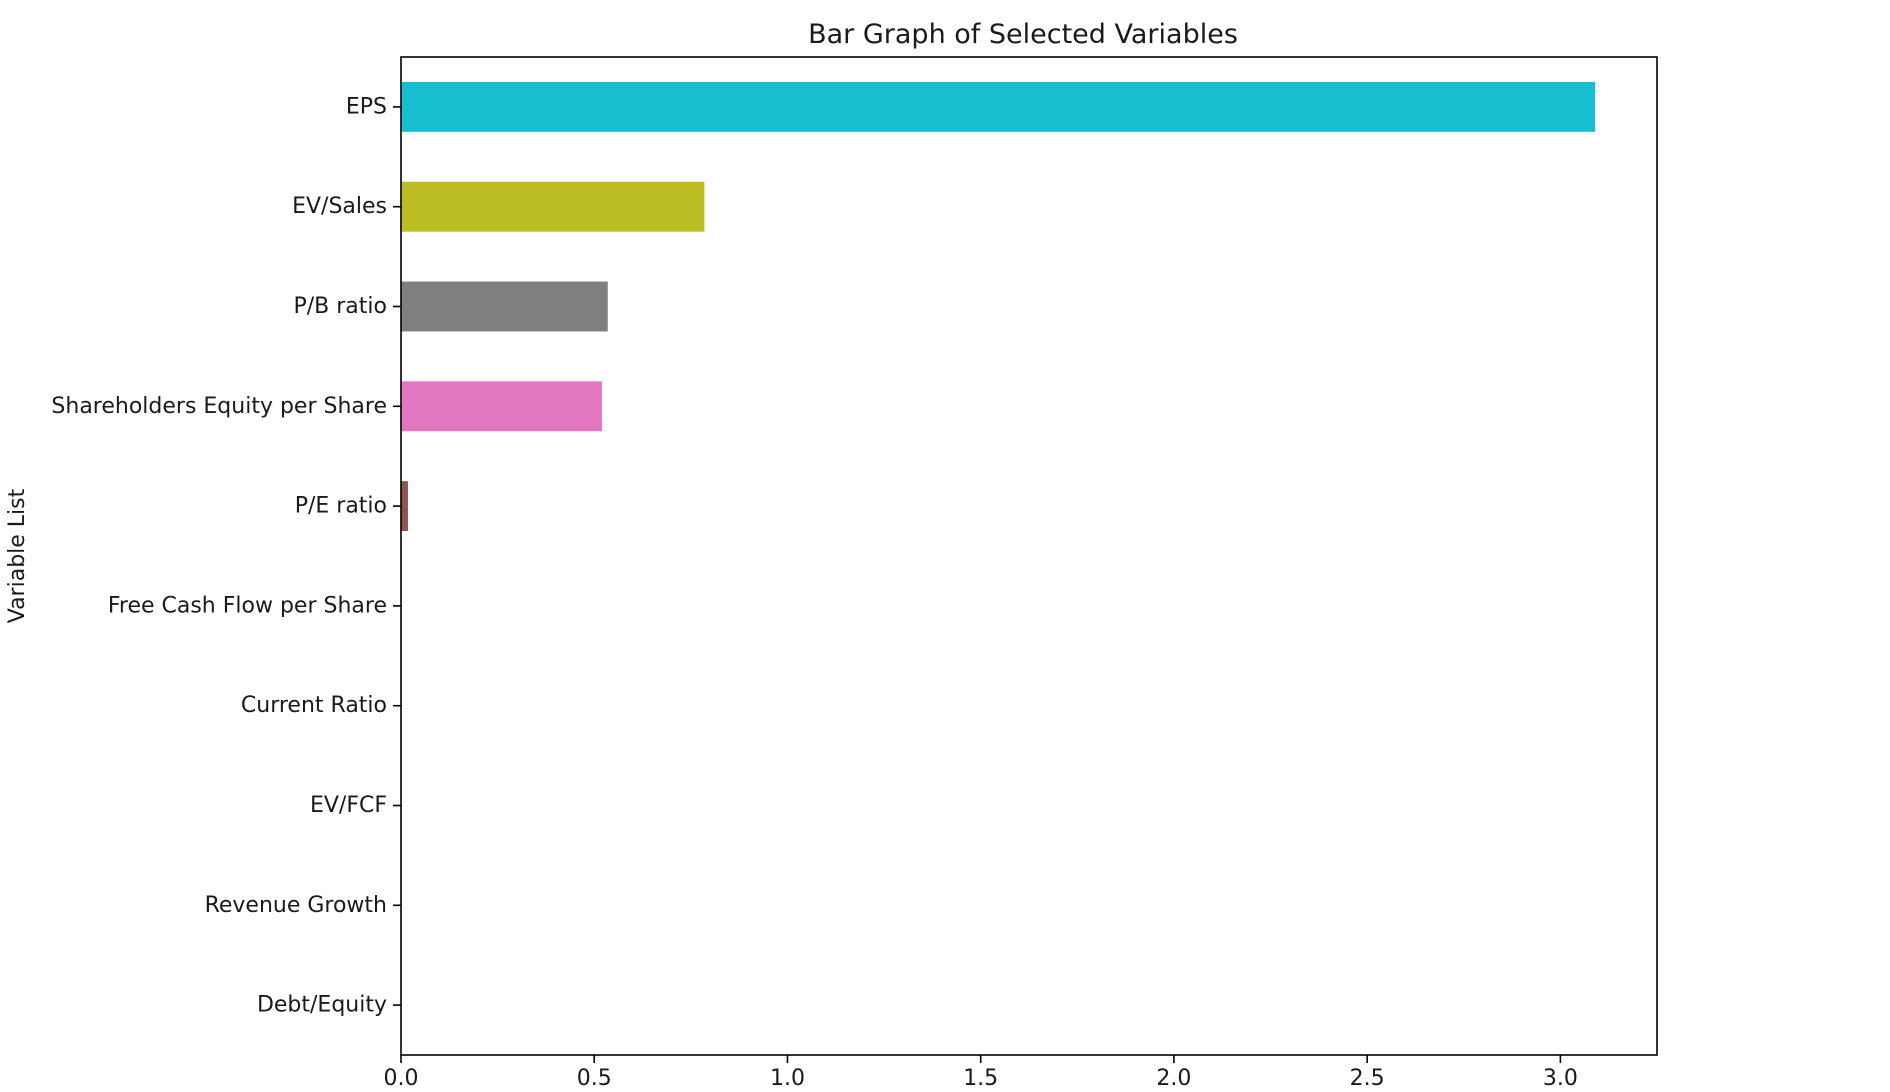 This screenshot has width=1890, height=1092. Describe the element at coordinates (348, 805) in the screenshot. I see `y-tick-label: EV/FCF` at that location.